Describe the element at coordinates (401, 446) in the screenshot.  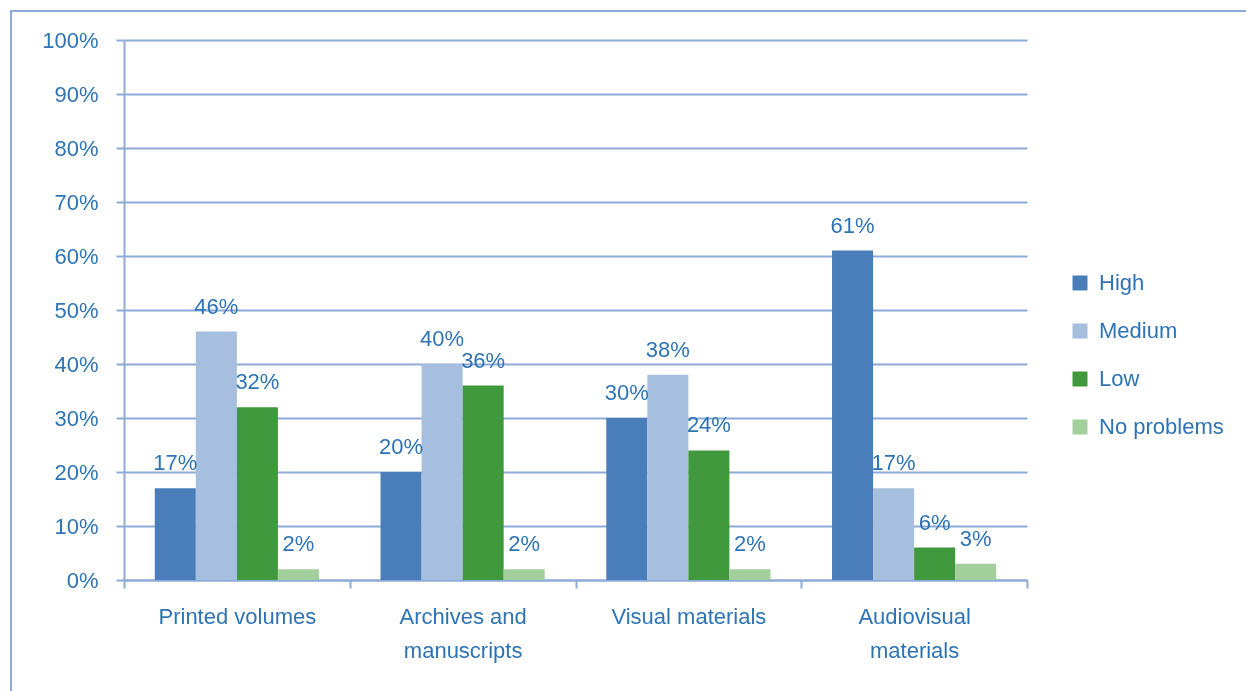
I see `data-label: 20%` at that location.